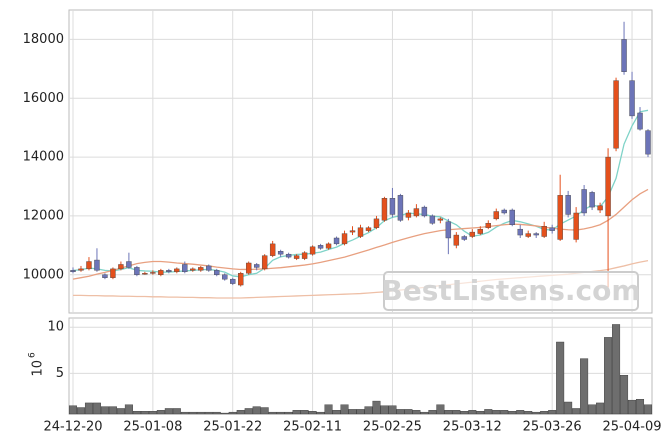 The height and width of the screenshot is (448, 670). Describe the element at coordinates (472, 427) in the screenshot. I see `x-tick-label: 25-03-12` at that location.